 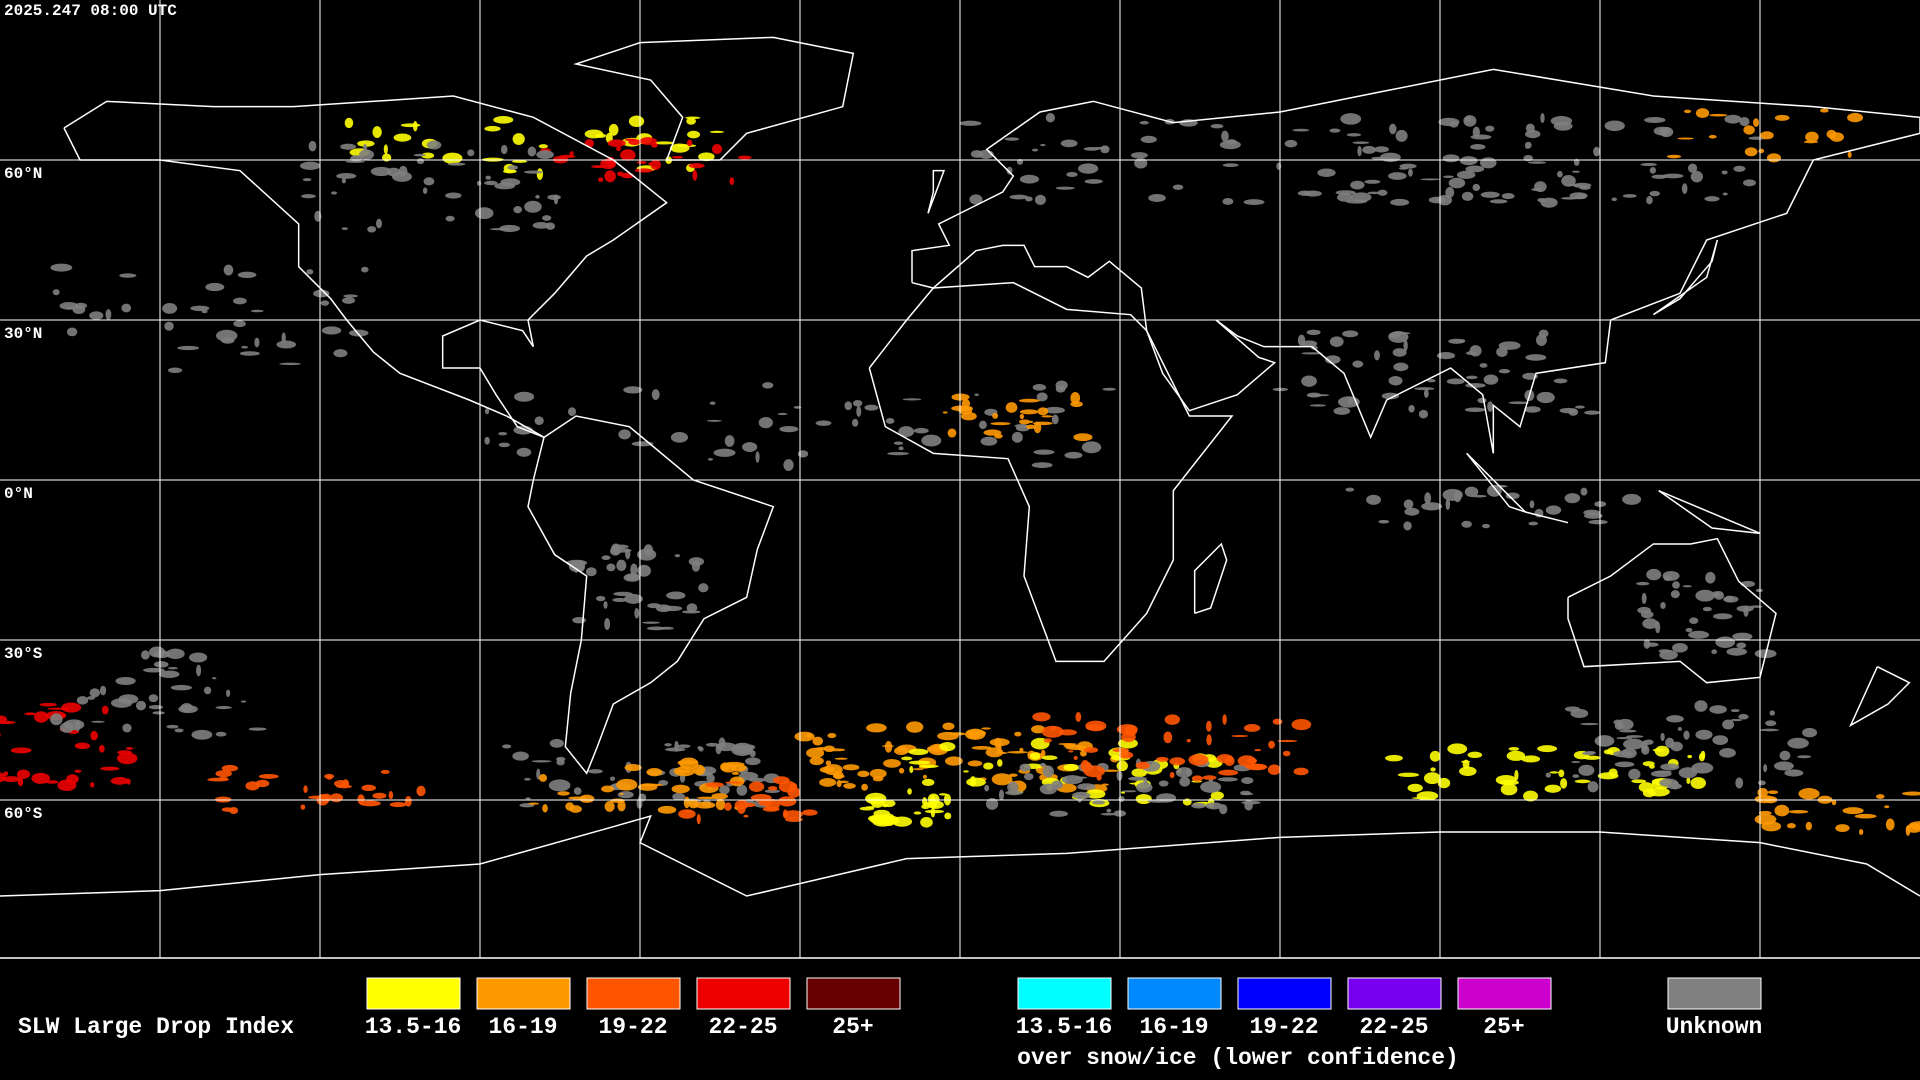 I want to click on legend-label: 25+, so click(x=1503, y=1027).